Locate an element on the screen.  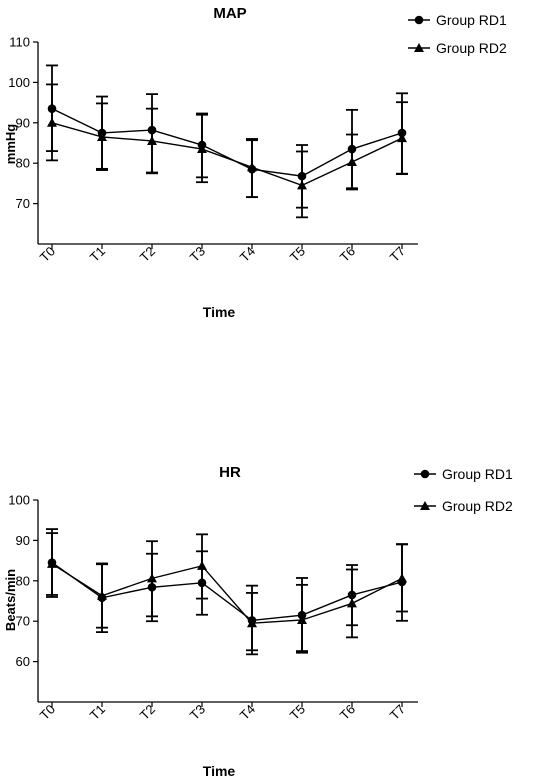
y-tick-label: 60 is located at coordinates (23, 661).